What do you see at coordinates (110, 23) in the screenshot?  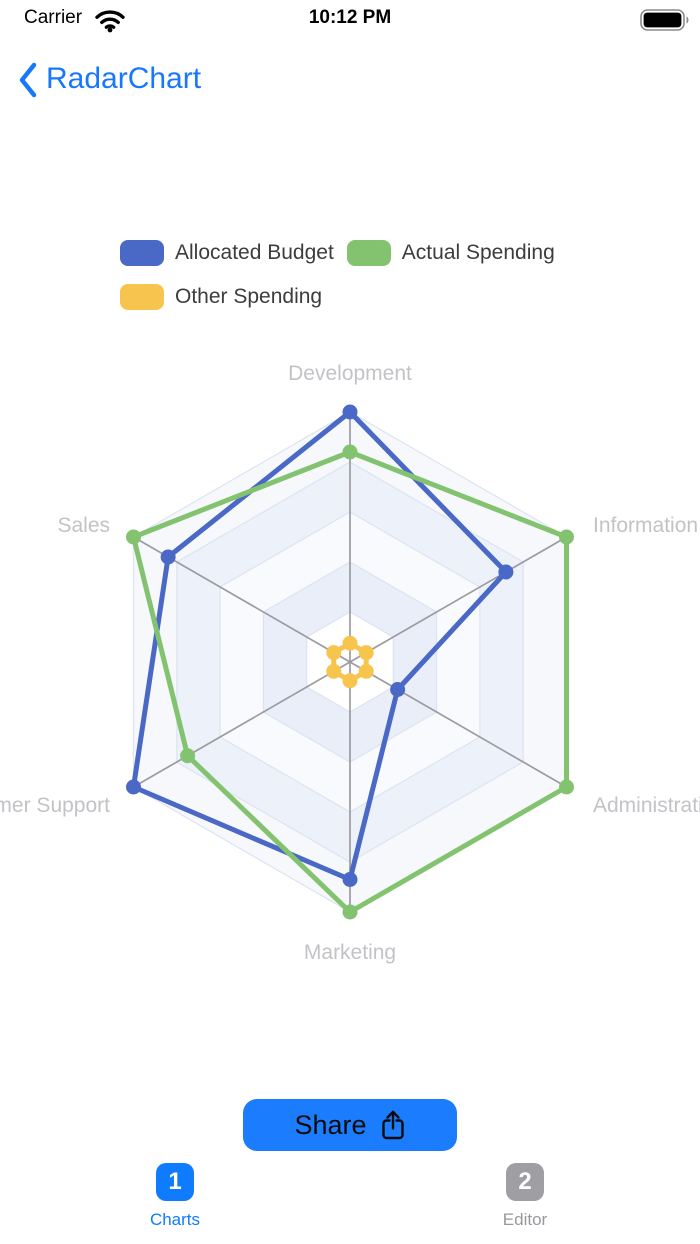 I see `wifi-icon` at bounding box center [110, 23].